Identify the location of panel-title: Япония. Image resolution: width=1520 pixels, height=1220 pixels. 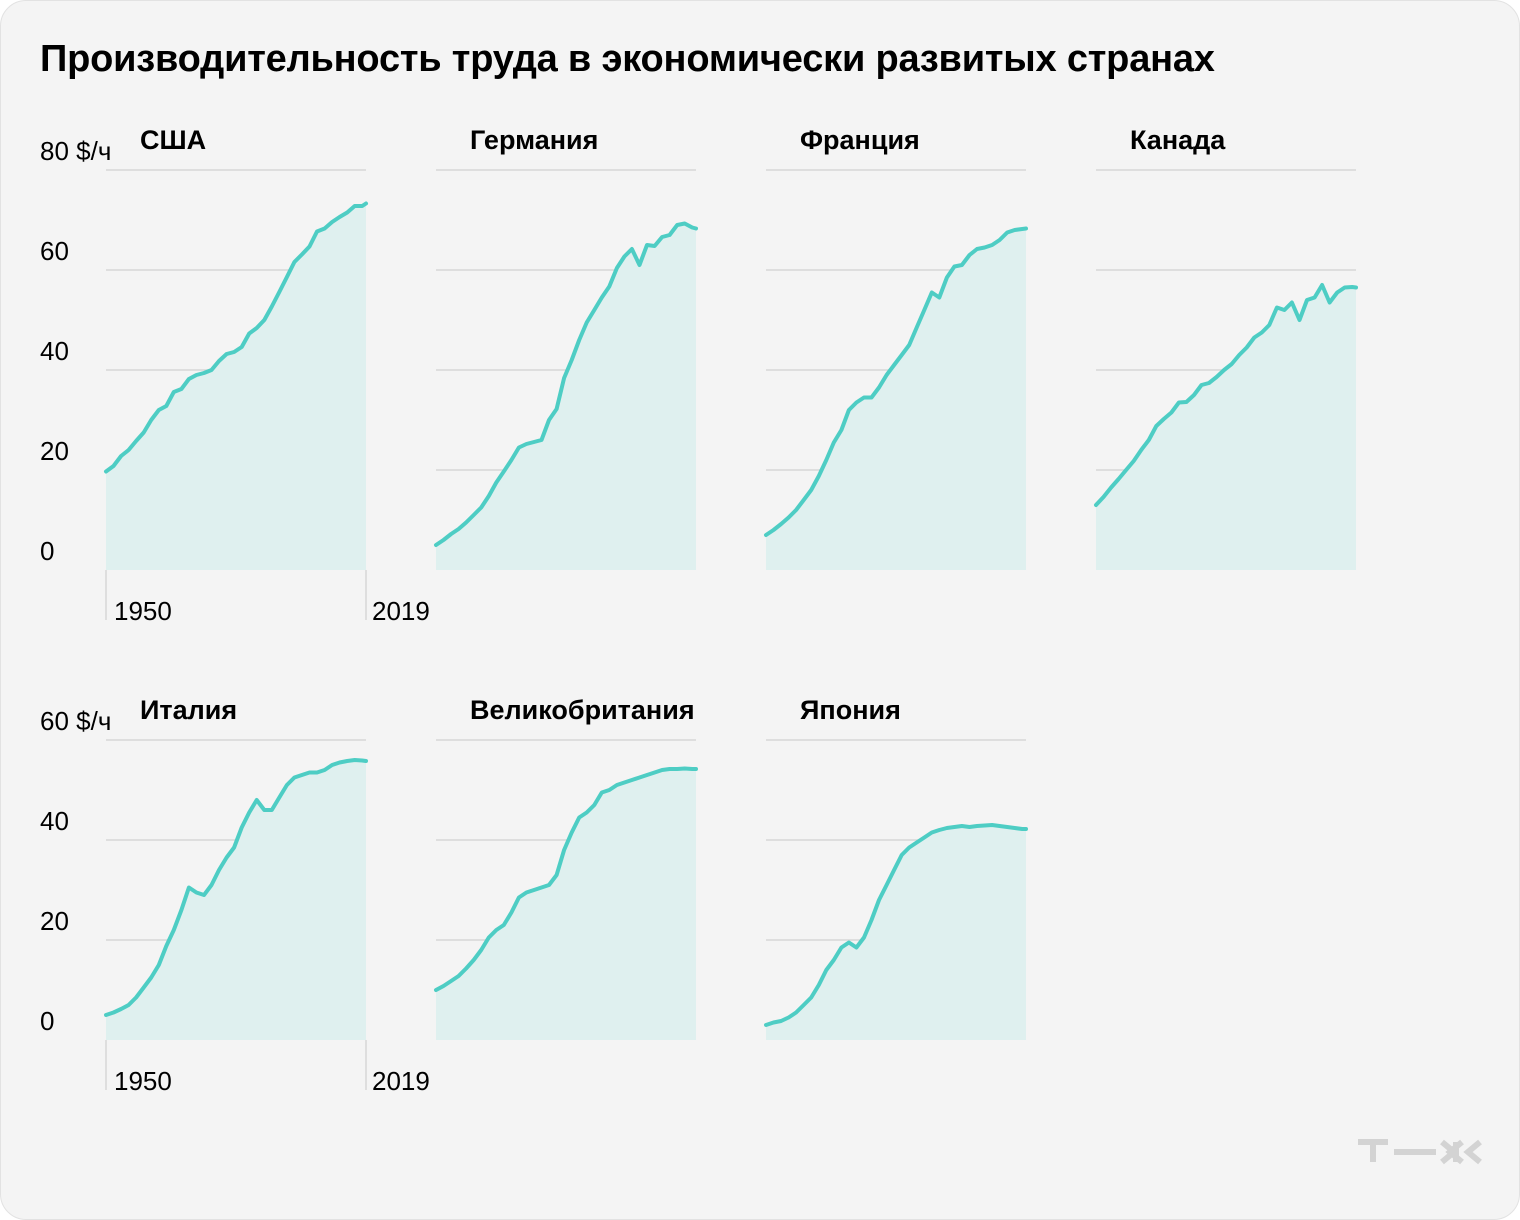
(850, 710).